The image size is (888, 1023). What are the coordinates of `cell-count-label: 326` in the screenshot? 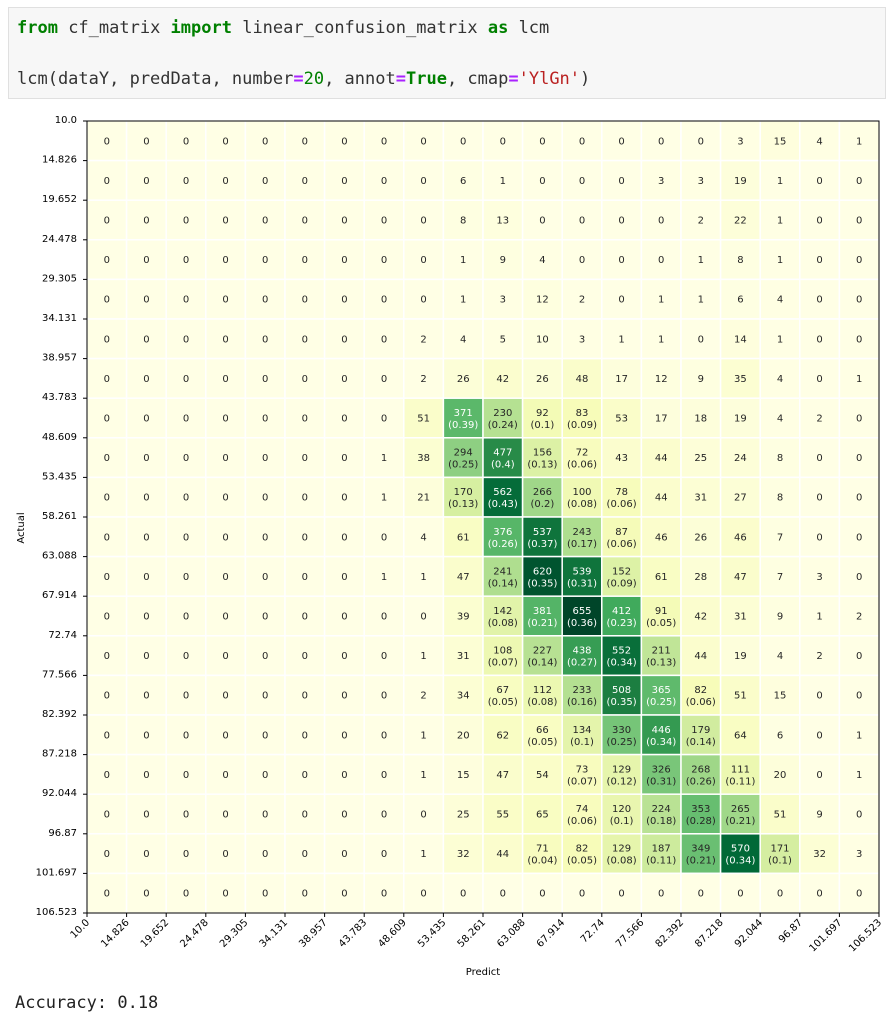 It's located at (661, 769).